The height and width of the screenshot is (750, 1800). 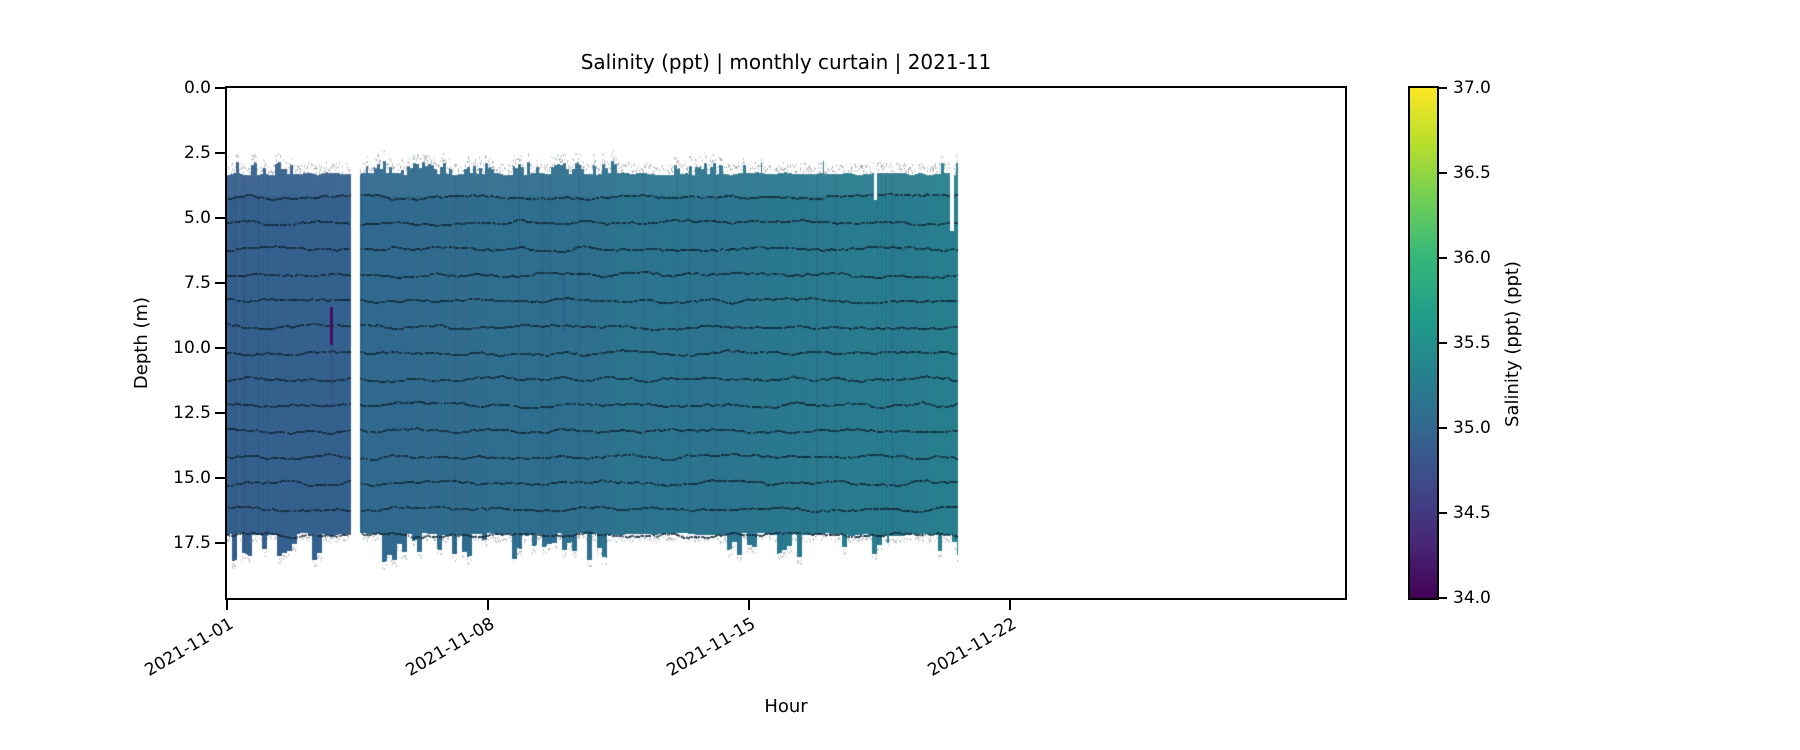 I want to click on colorbar-tick-label: 34.0, so click(x=1472, y=598).